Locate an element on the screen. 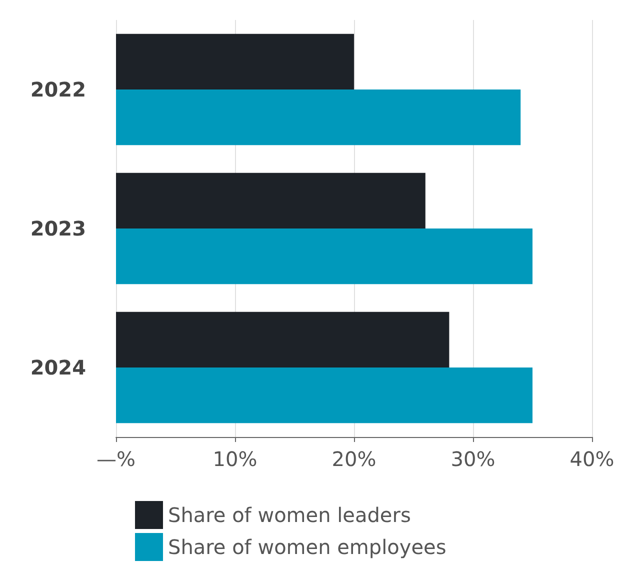 The height and width of the screenshot is (570, 637). legend-label: Share of women employees is located at coordinates (307, 547).